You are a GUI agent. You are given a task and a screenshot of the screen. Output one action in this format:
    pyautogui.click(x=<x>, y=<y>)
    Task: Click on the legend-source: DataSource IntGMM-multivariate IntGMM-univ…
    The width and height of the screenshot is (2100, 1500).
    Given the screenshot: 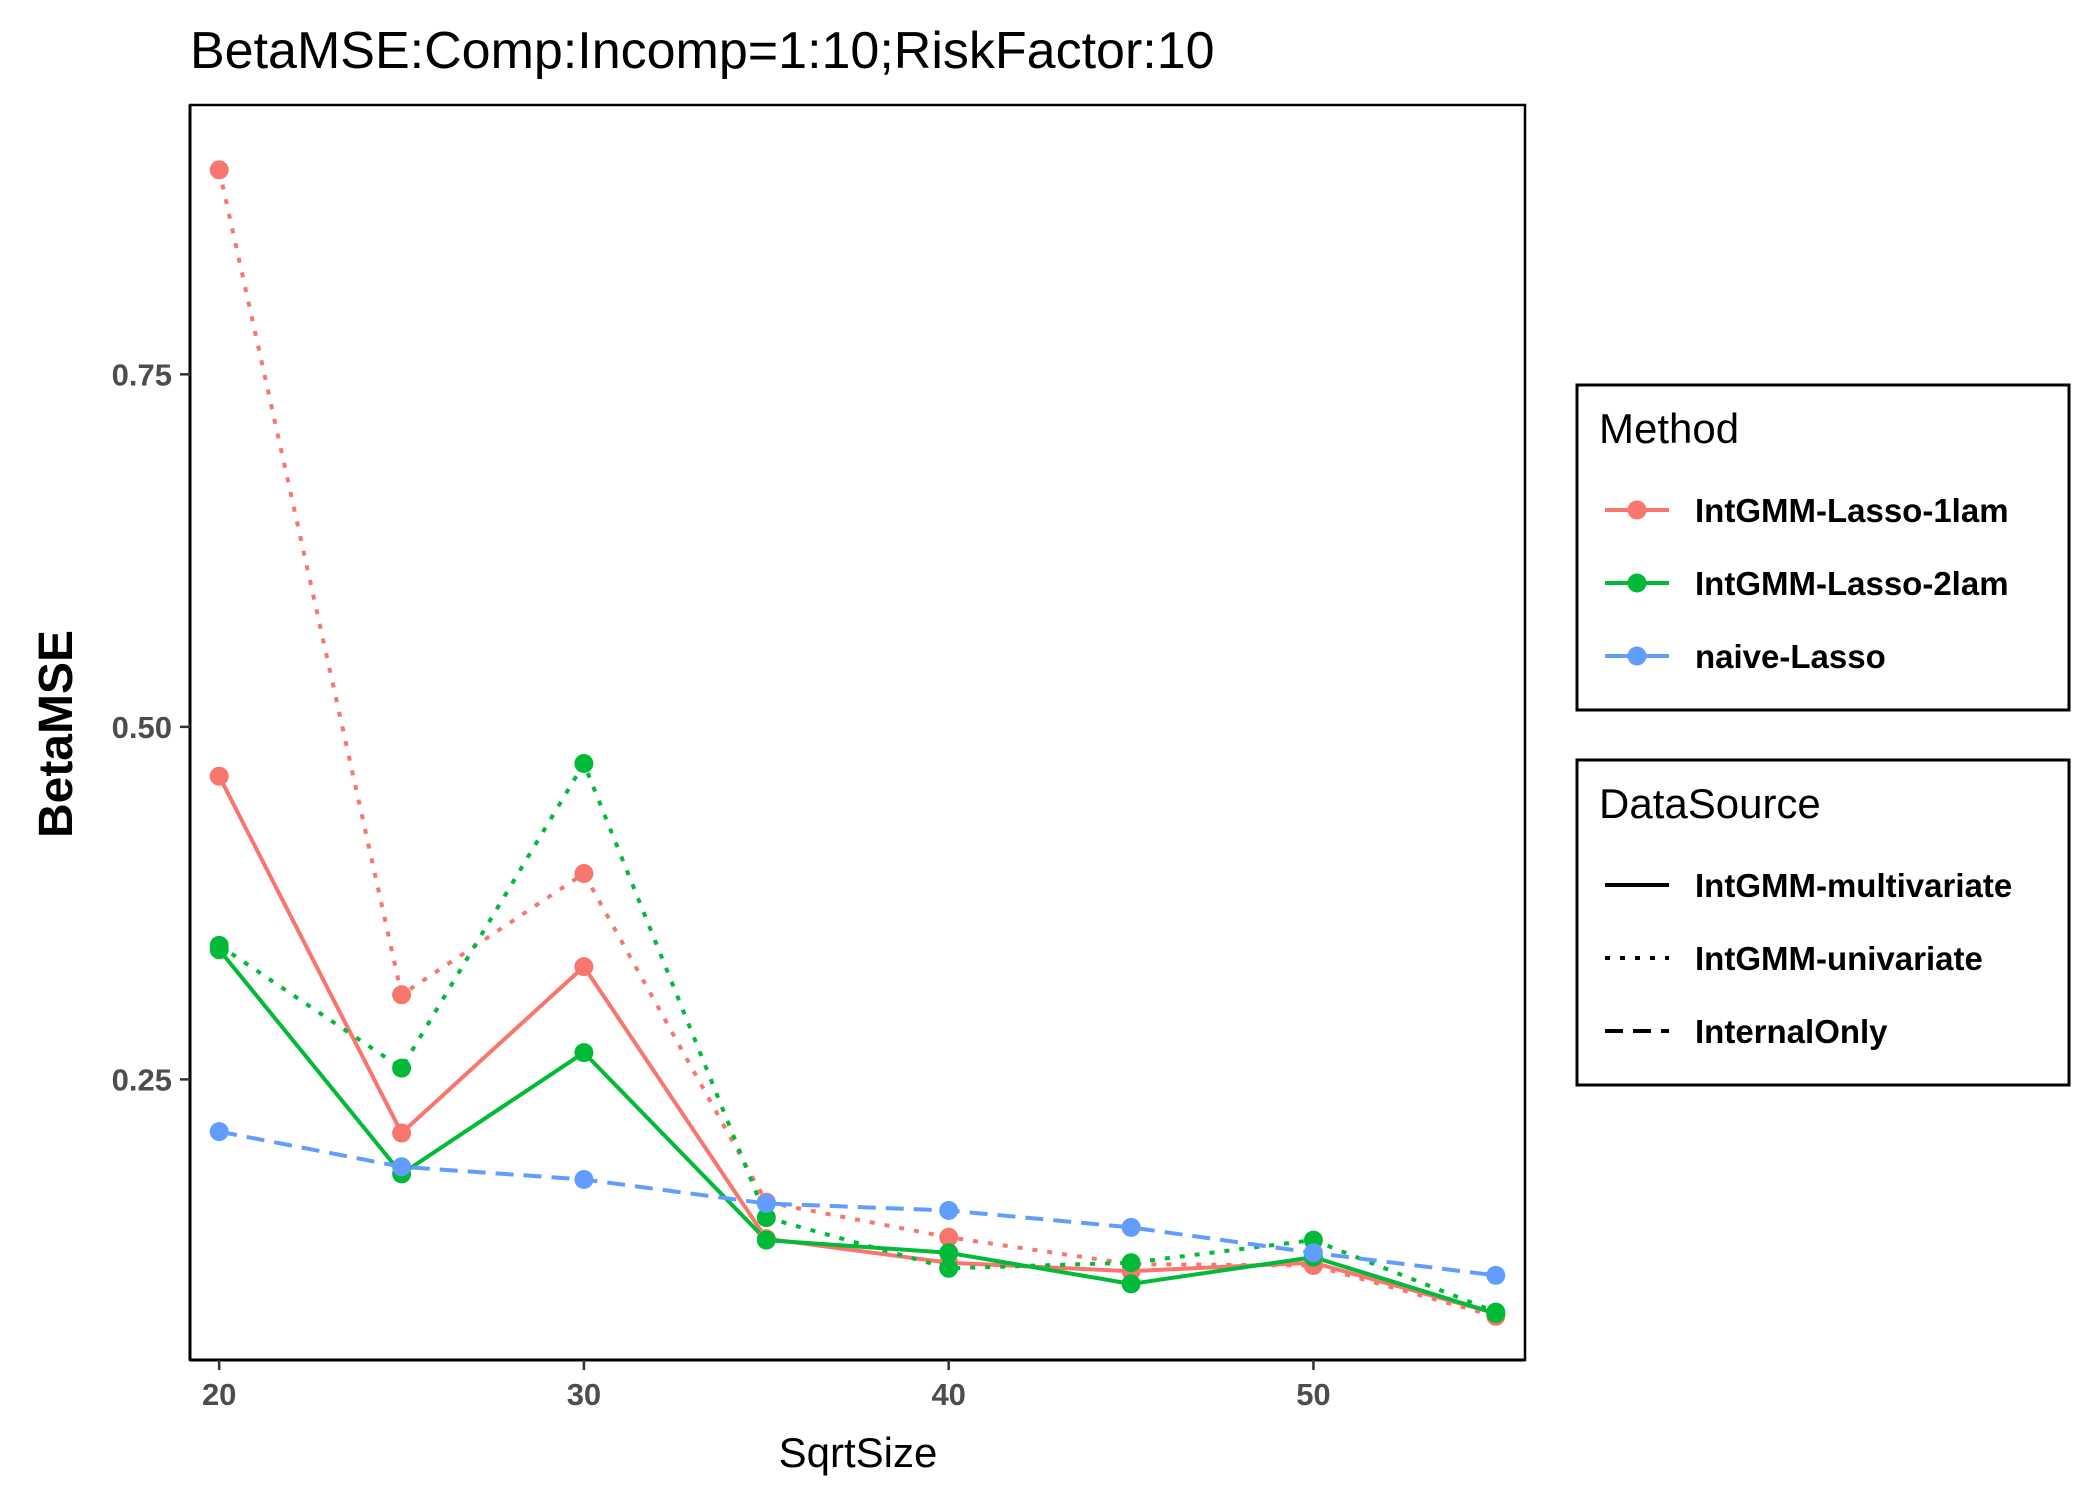 What is the action you would take?
    pyautogui.click(x=1823, y=922)
    